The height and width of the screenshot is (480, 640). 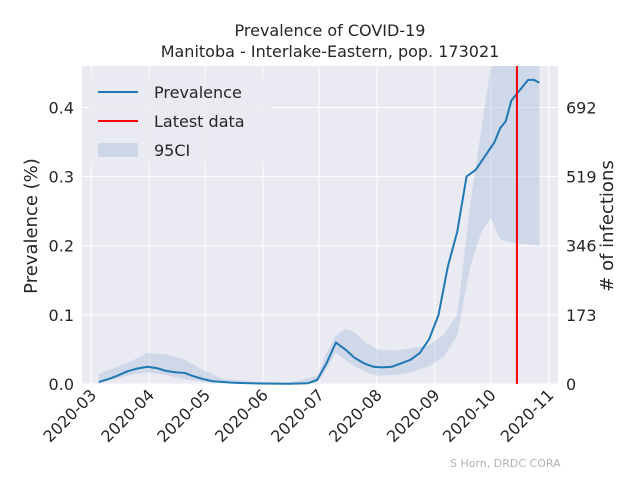 I want to click on x-tick-label: 2020-06, so click(x=241, y=415).